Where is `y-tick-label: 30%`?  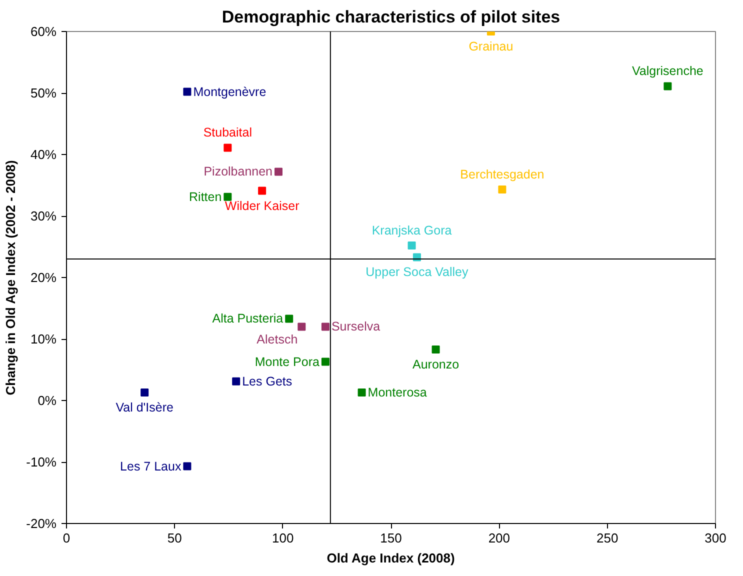
y-tick-label: 30% is located at coordinates (43, 216).